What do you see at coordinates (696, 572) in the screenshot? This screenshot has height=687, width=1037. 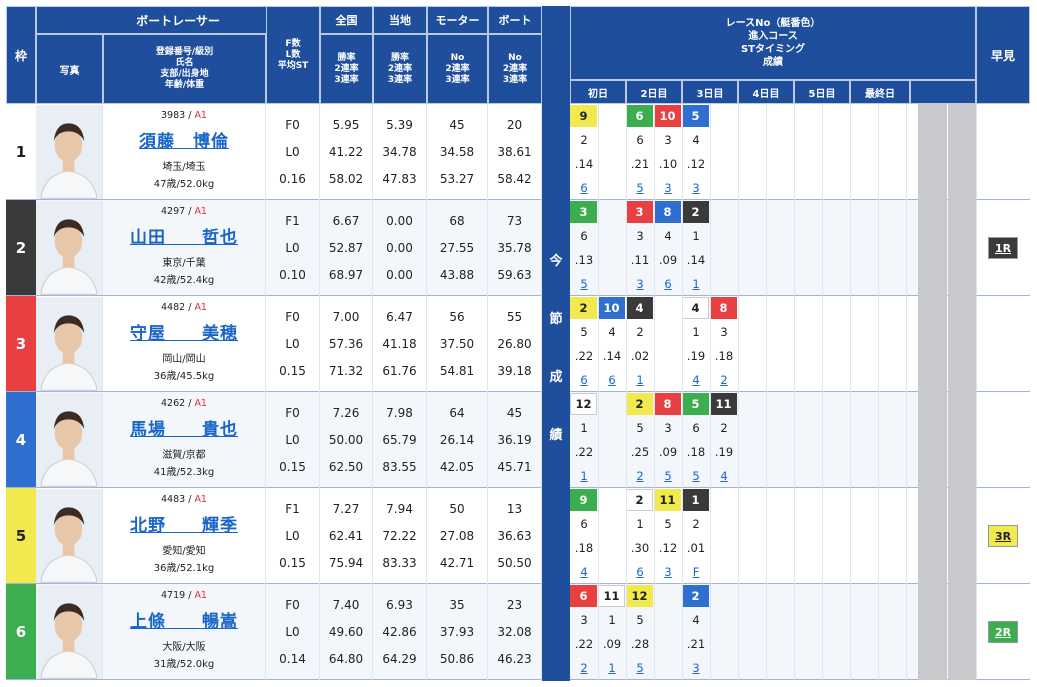 I see `race-result-link: F` at bounding box center [696, 572].